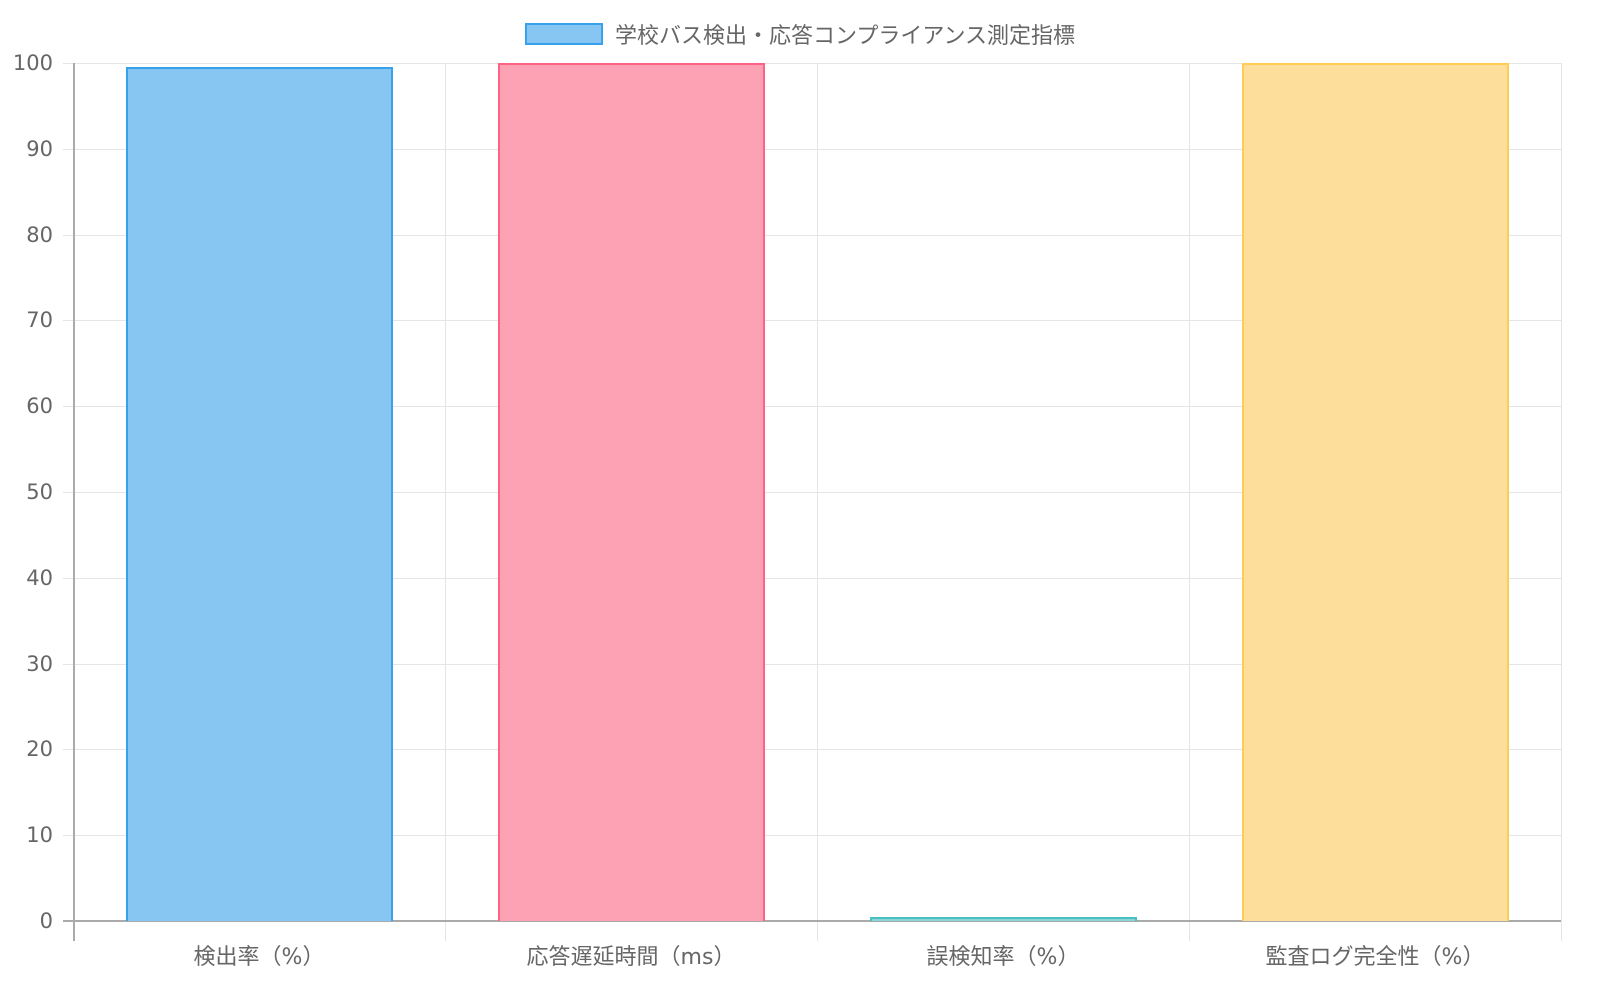  What do you see at coordinates (563, 34) in the screenshot?
I see `legend-swatch` at bounding box center [563, 34].